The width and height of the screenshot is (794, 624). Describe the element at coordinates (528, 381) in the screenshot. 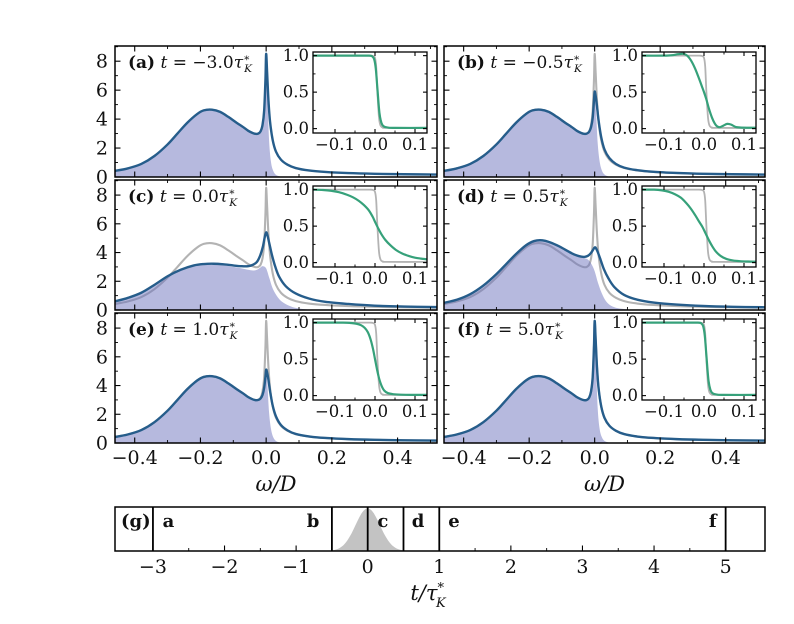

I see `panel-f-occupied-fill` at that location.